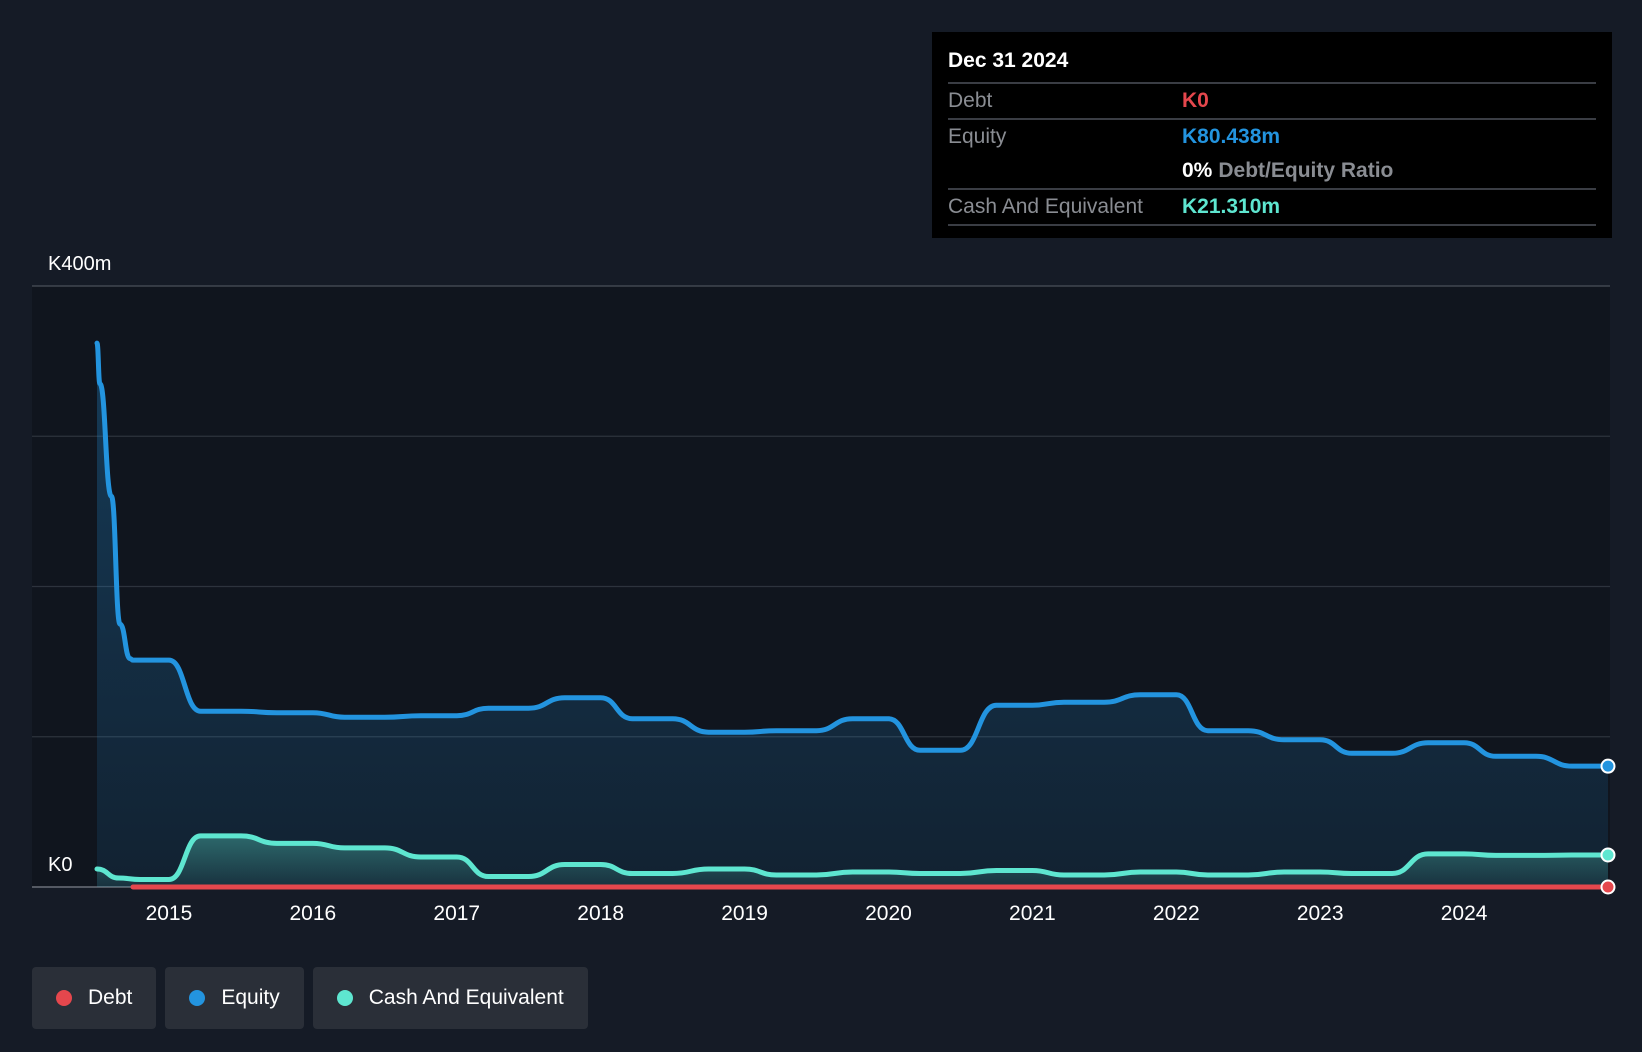 This screenshot has width=1642, height=1052. Describe the element at coordinates (1464, 913) in the screenshot. I see `x-tick-label: 2024` at that location.